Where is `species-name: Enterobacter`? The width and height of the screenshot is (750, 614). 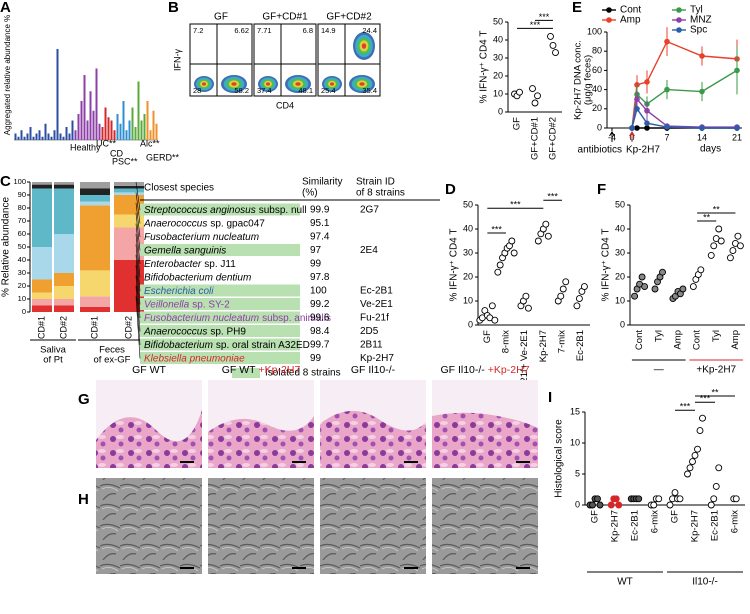
species-name: Enterobacter is located at coordinates (173, 264).